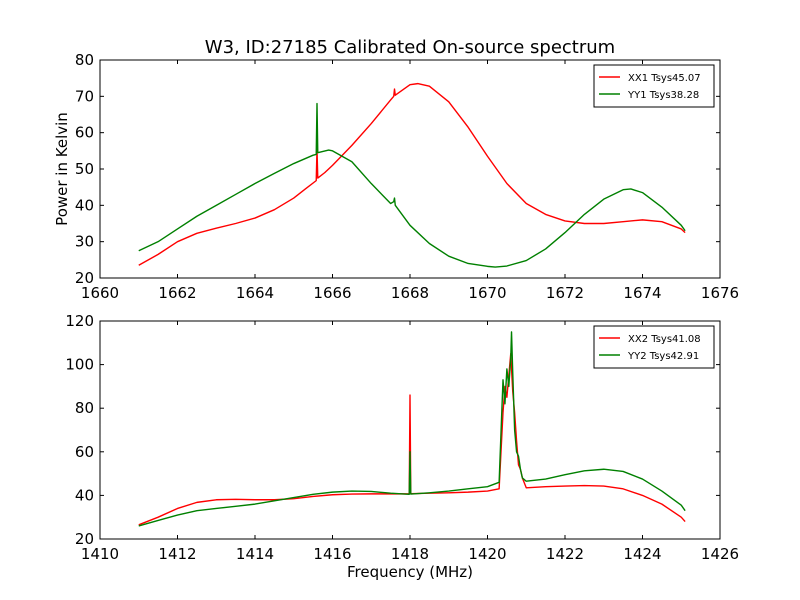 The height and width of the screenshot is (600, 800). What do you see at coordinates (84, 539) in the screenshot?
I see `chart-2-ytick-label-0: 20` at bounding box center [84, 539].